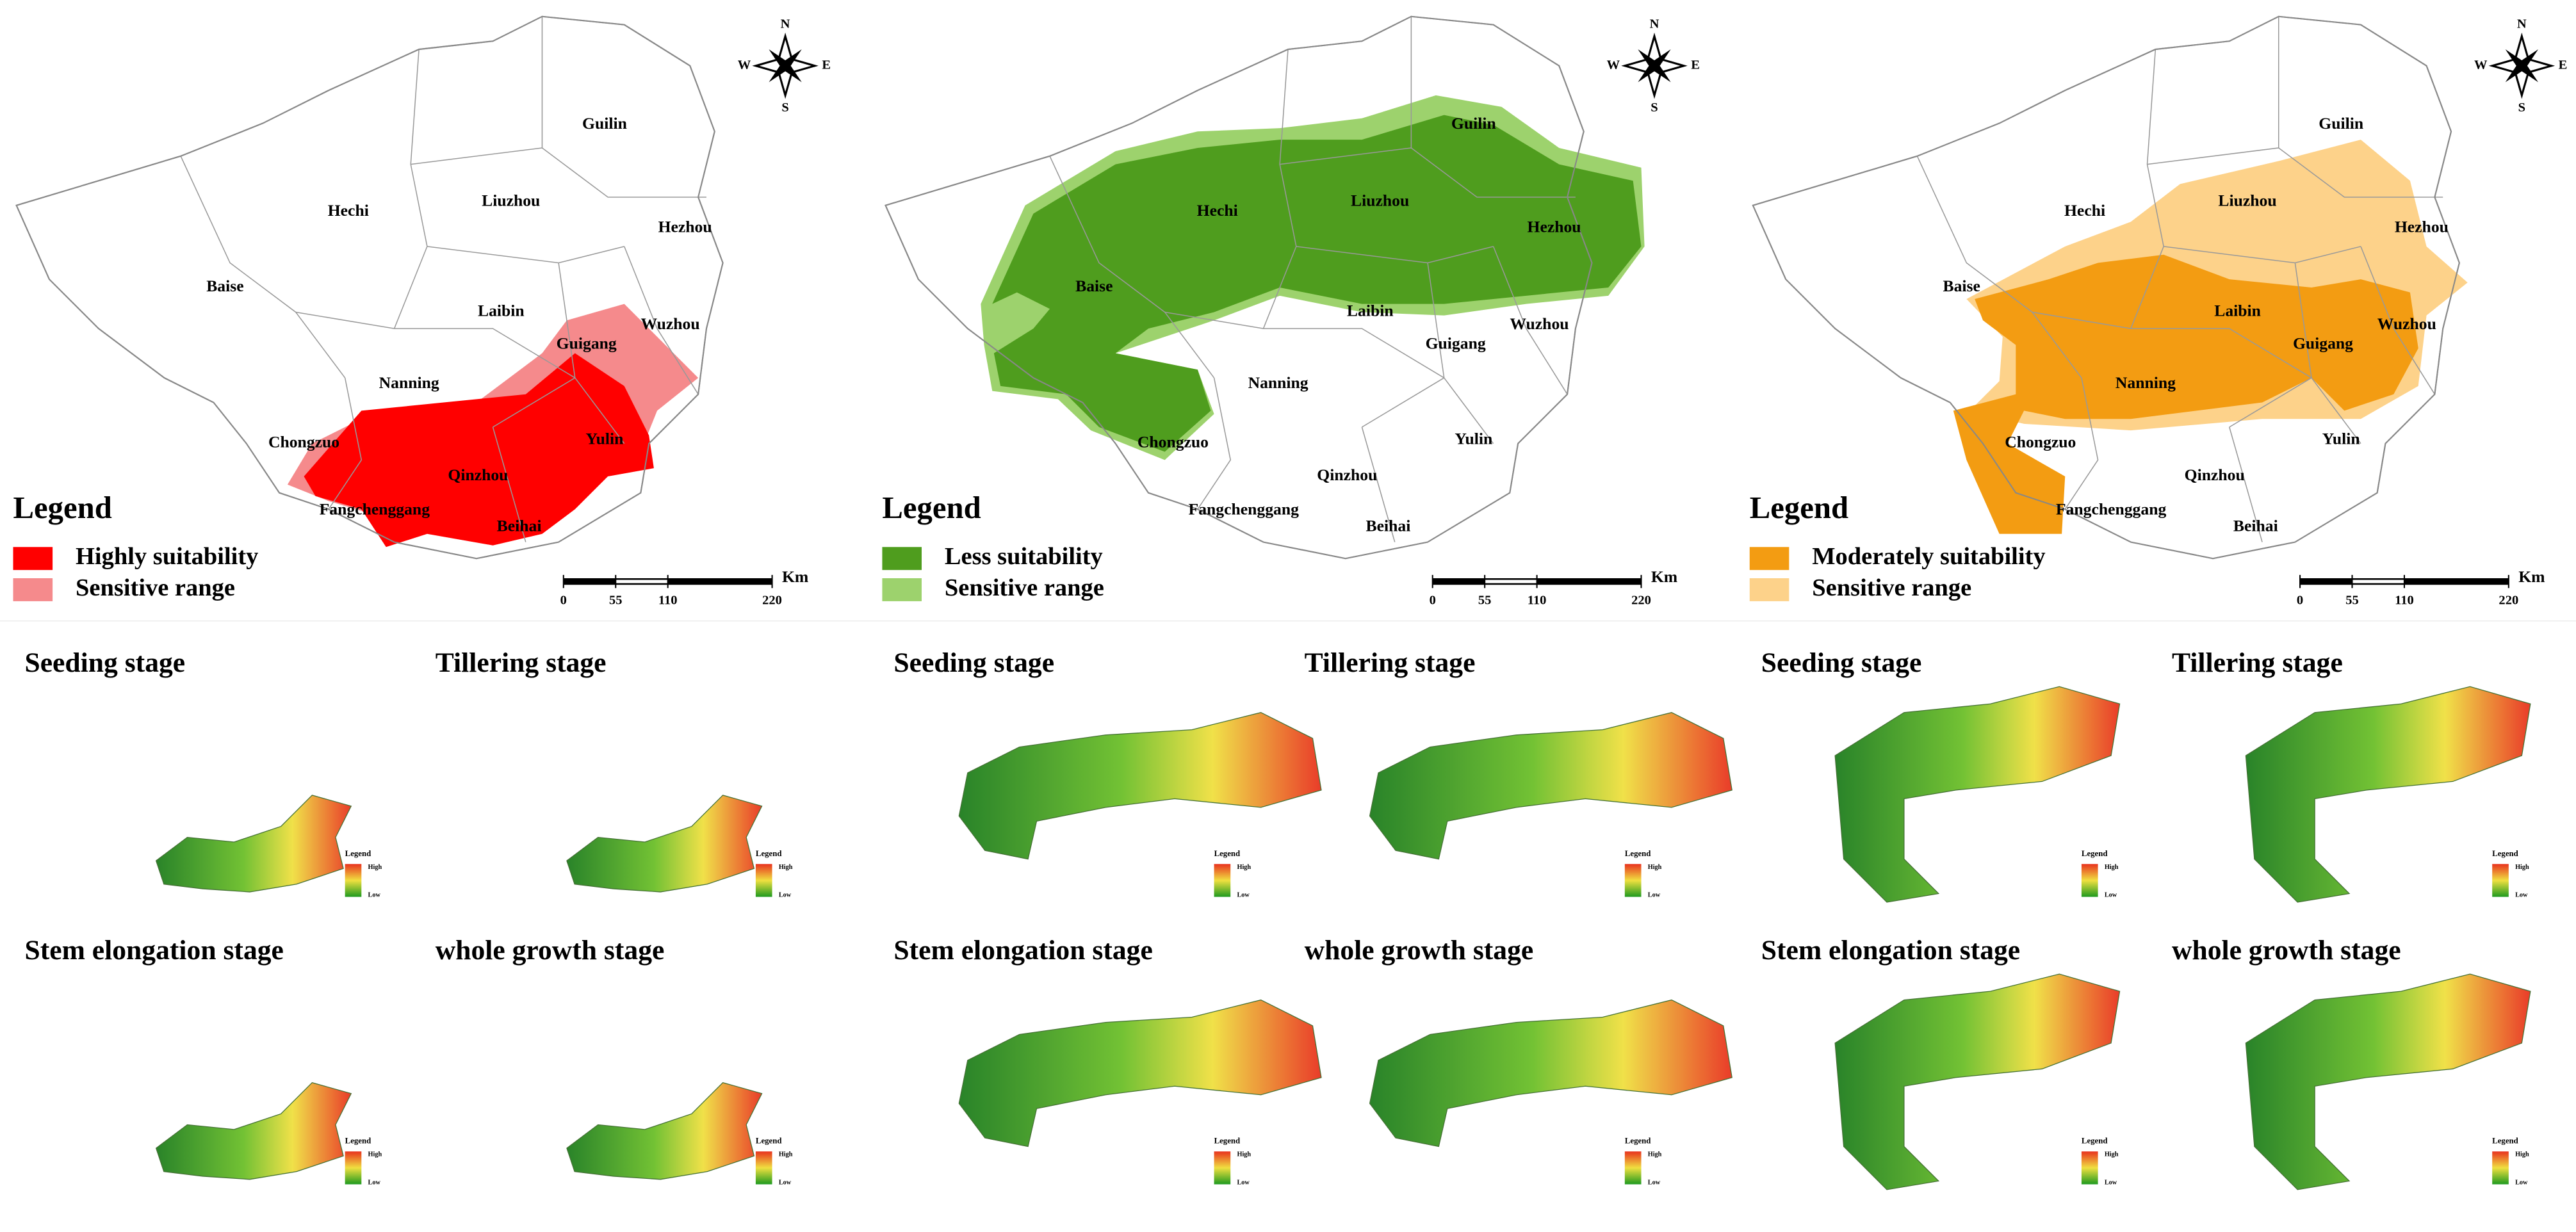  I want to click on scale-tick-label: 0, so click(1433, 601).